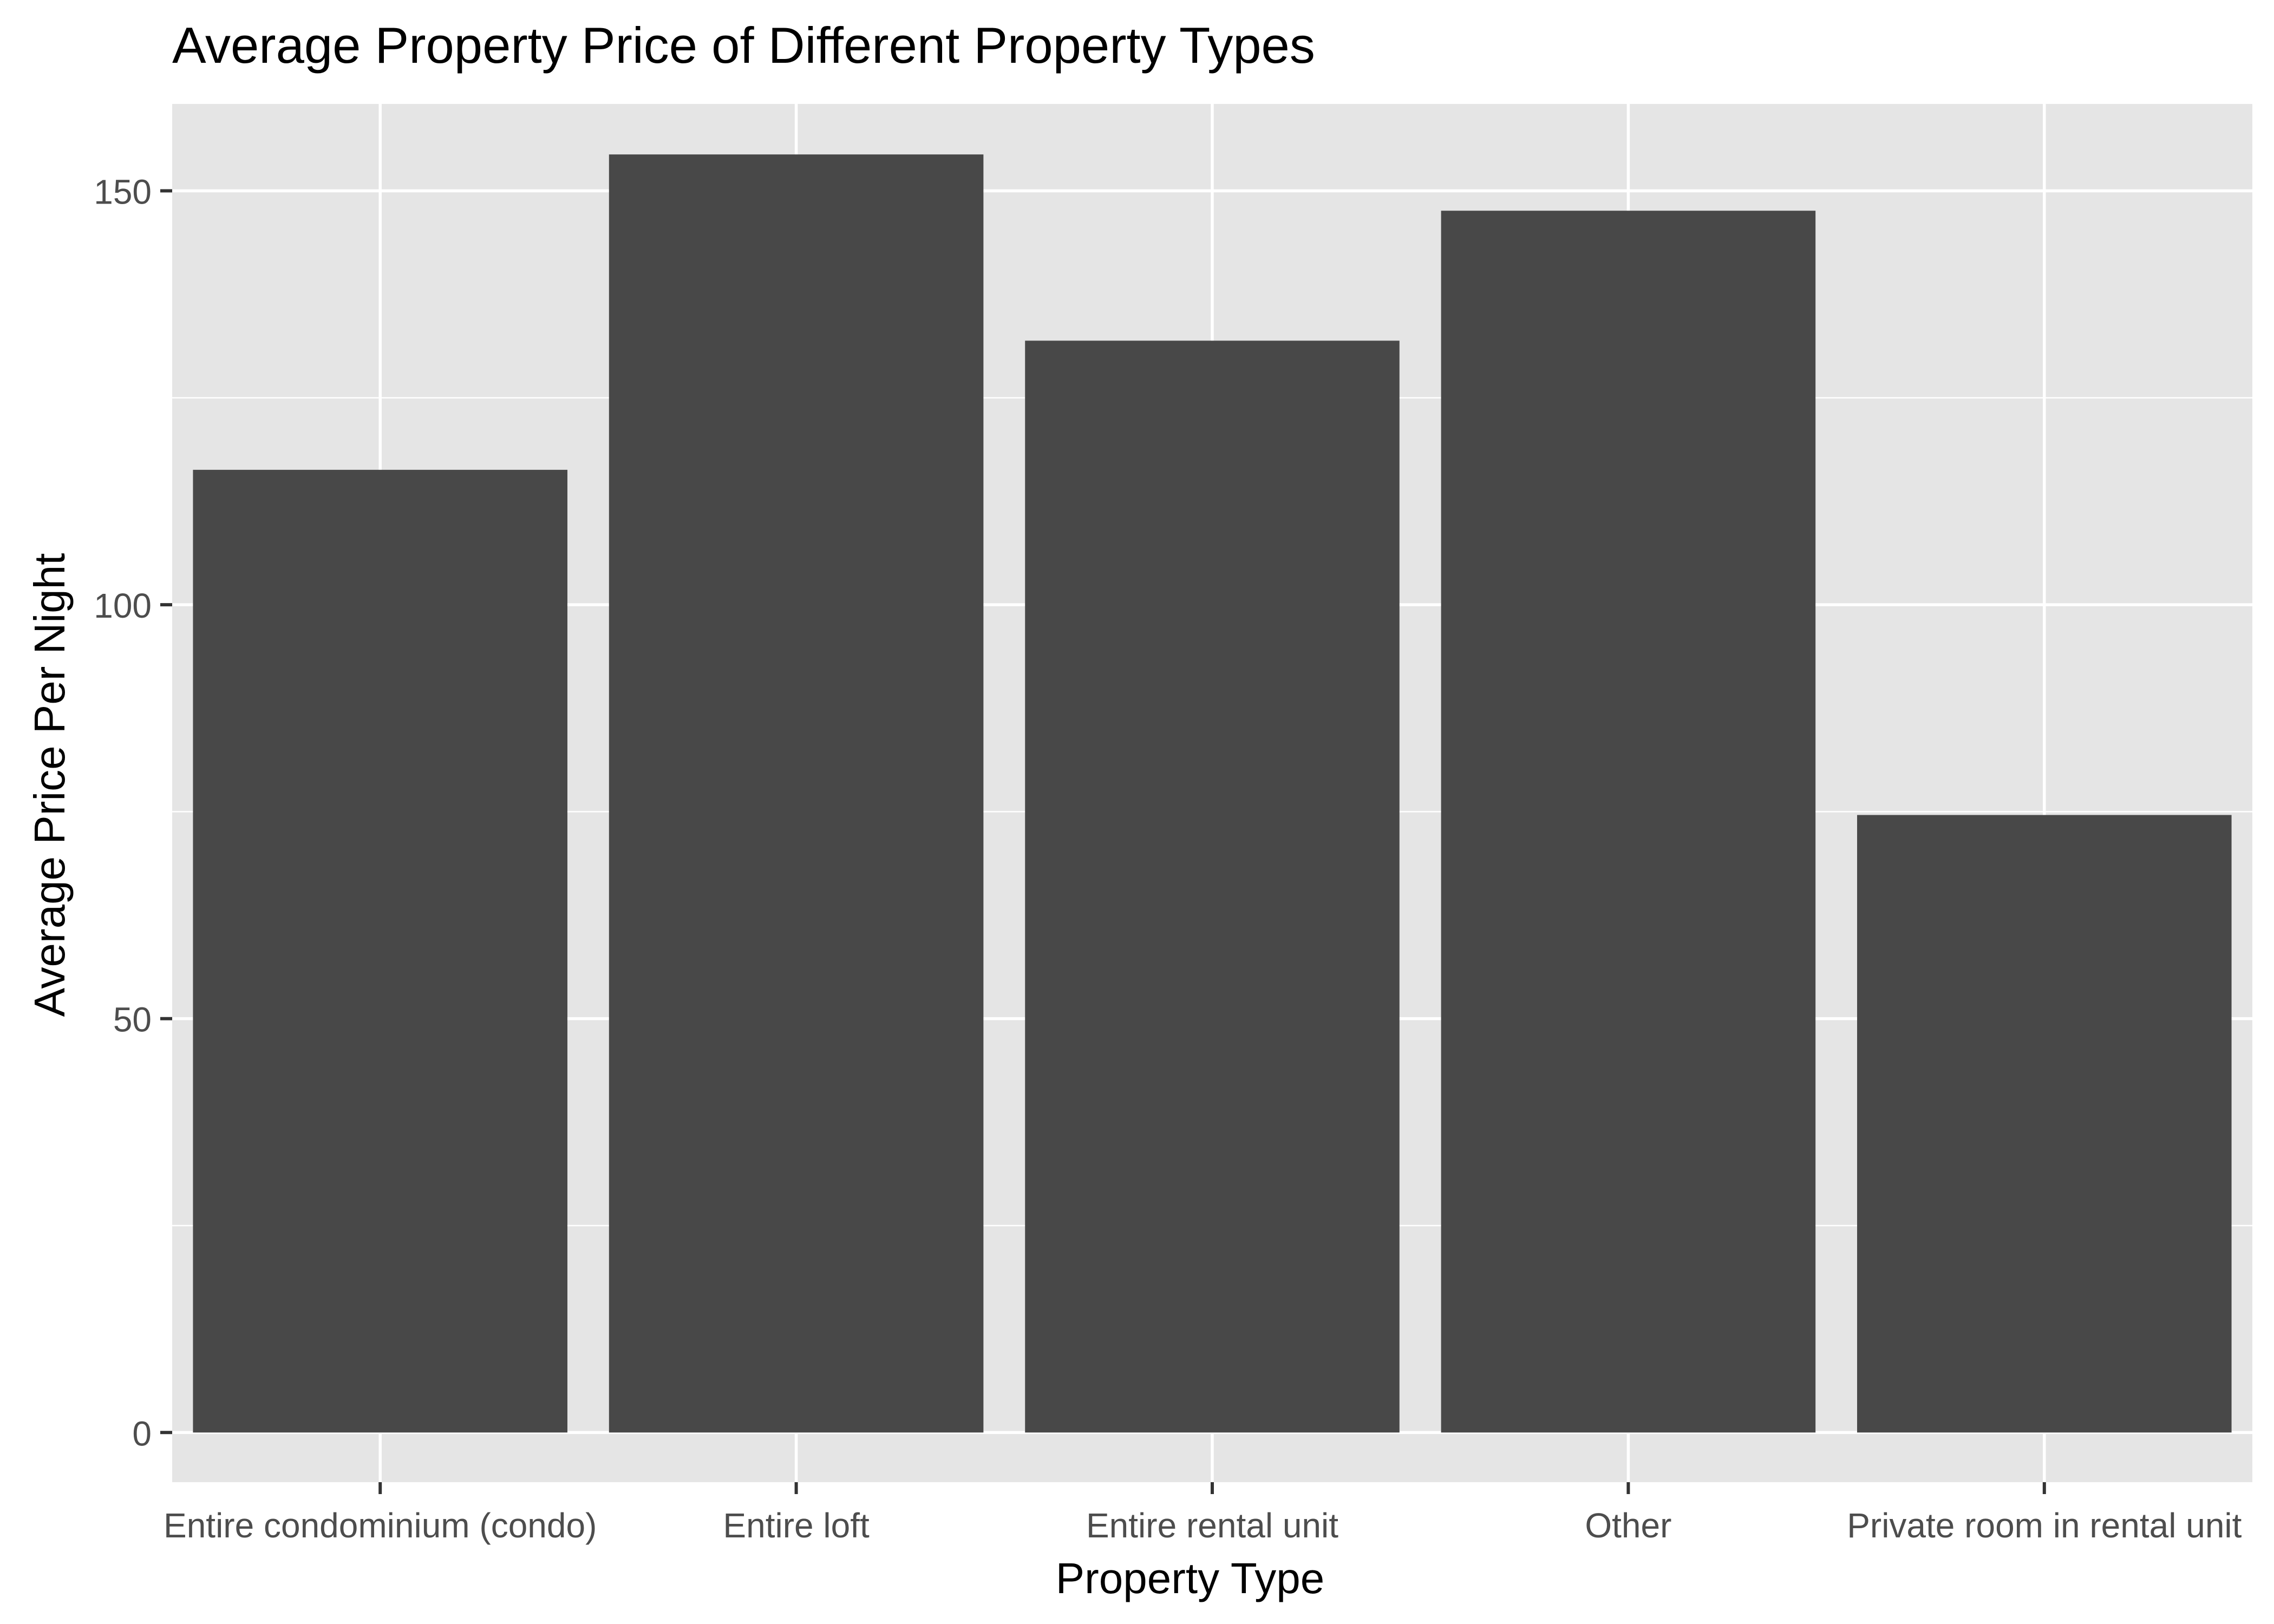 This screenshot has height=1624, width=2274. I want to click on x-tick-label: Entire loft, so click(797, 1526).